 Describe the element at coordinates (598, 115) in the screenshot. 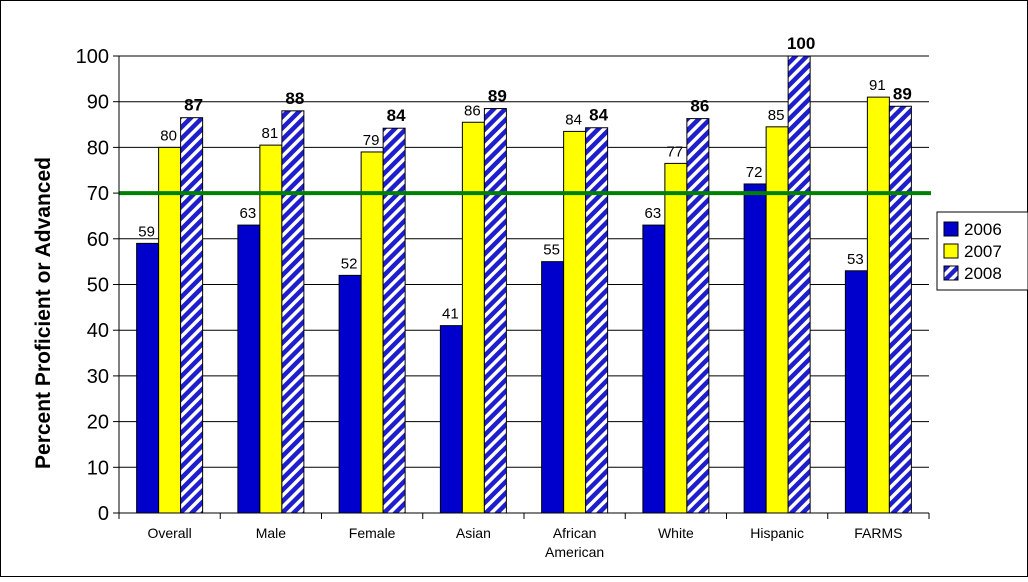

I see `data-label-african-american-2008: 84` at that location.